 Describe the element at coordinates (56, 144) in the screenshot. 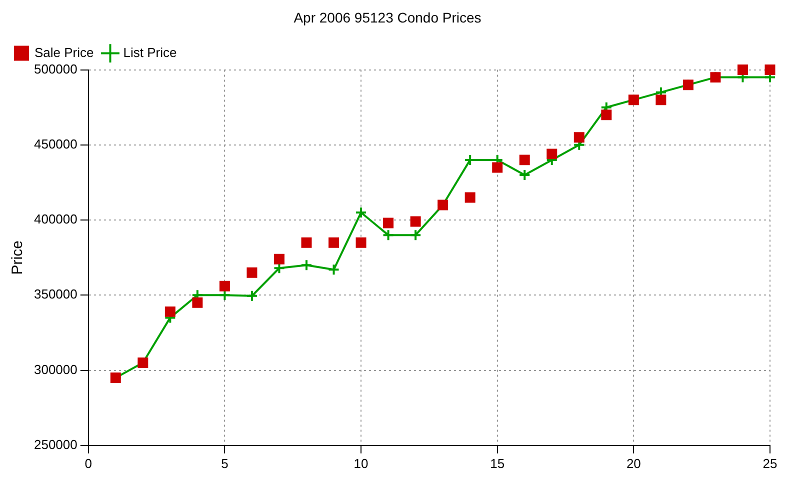

I see `y-tick-label: 450000` at that location.